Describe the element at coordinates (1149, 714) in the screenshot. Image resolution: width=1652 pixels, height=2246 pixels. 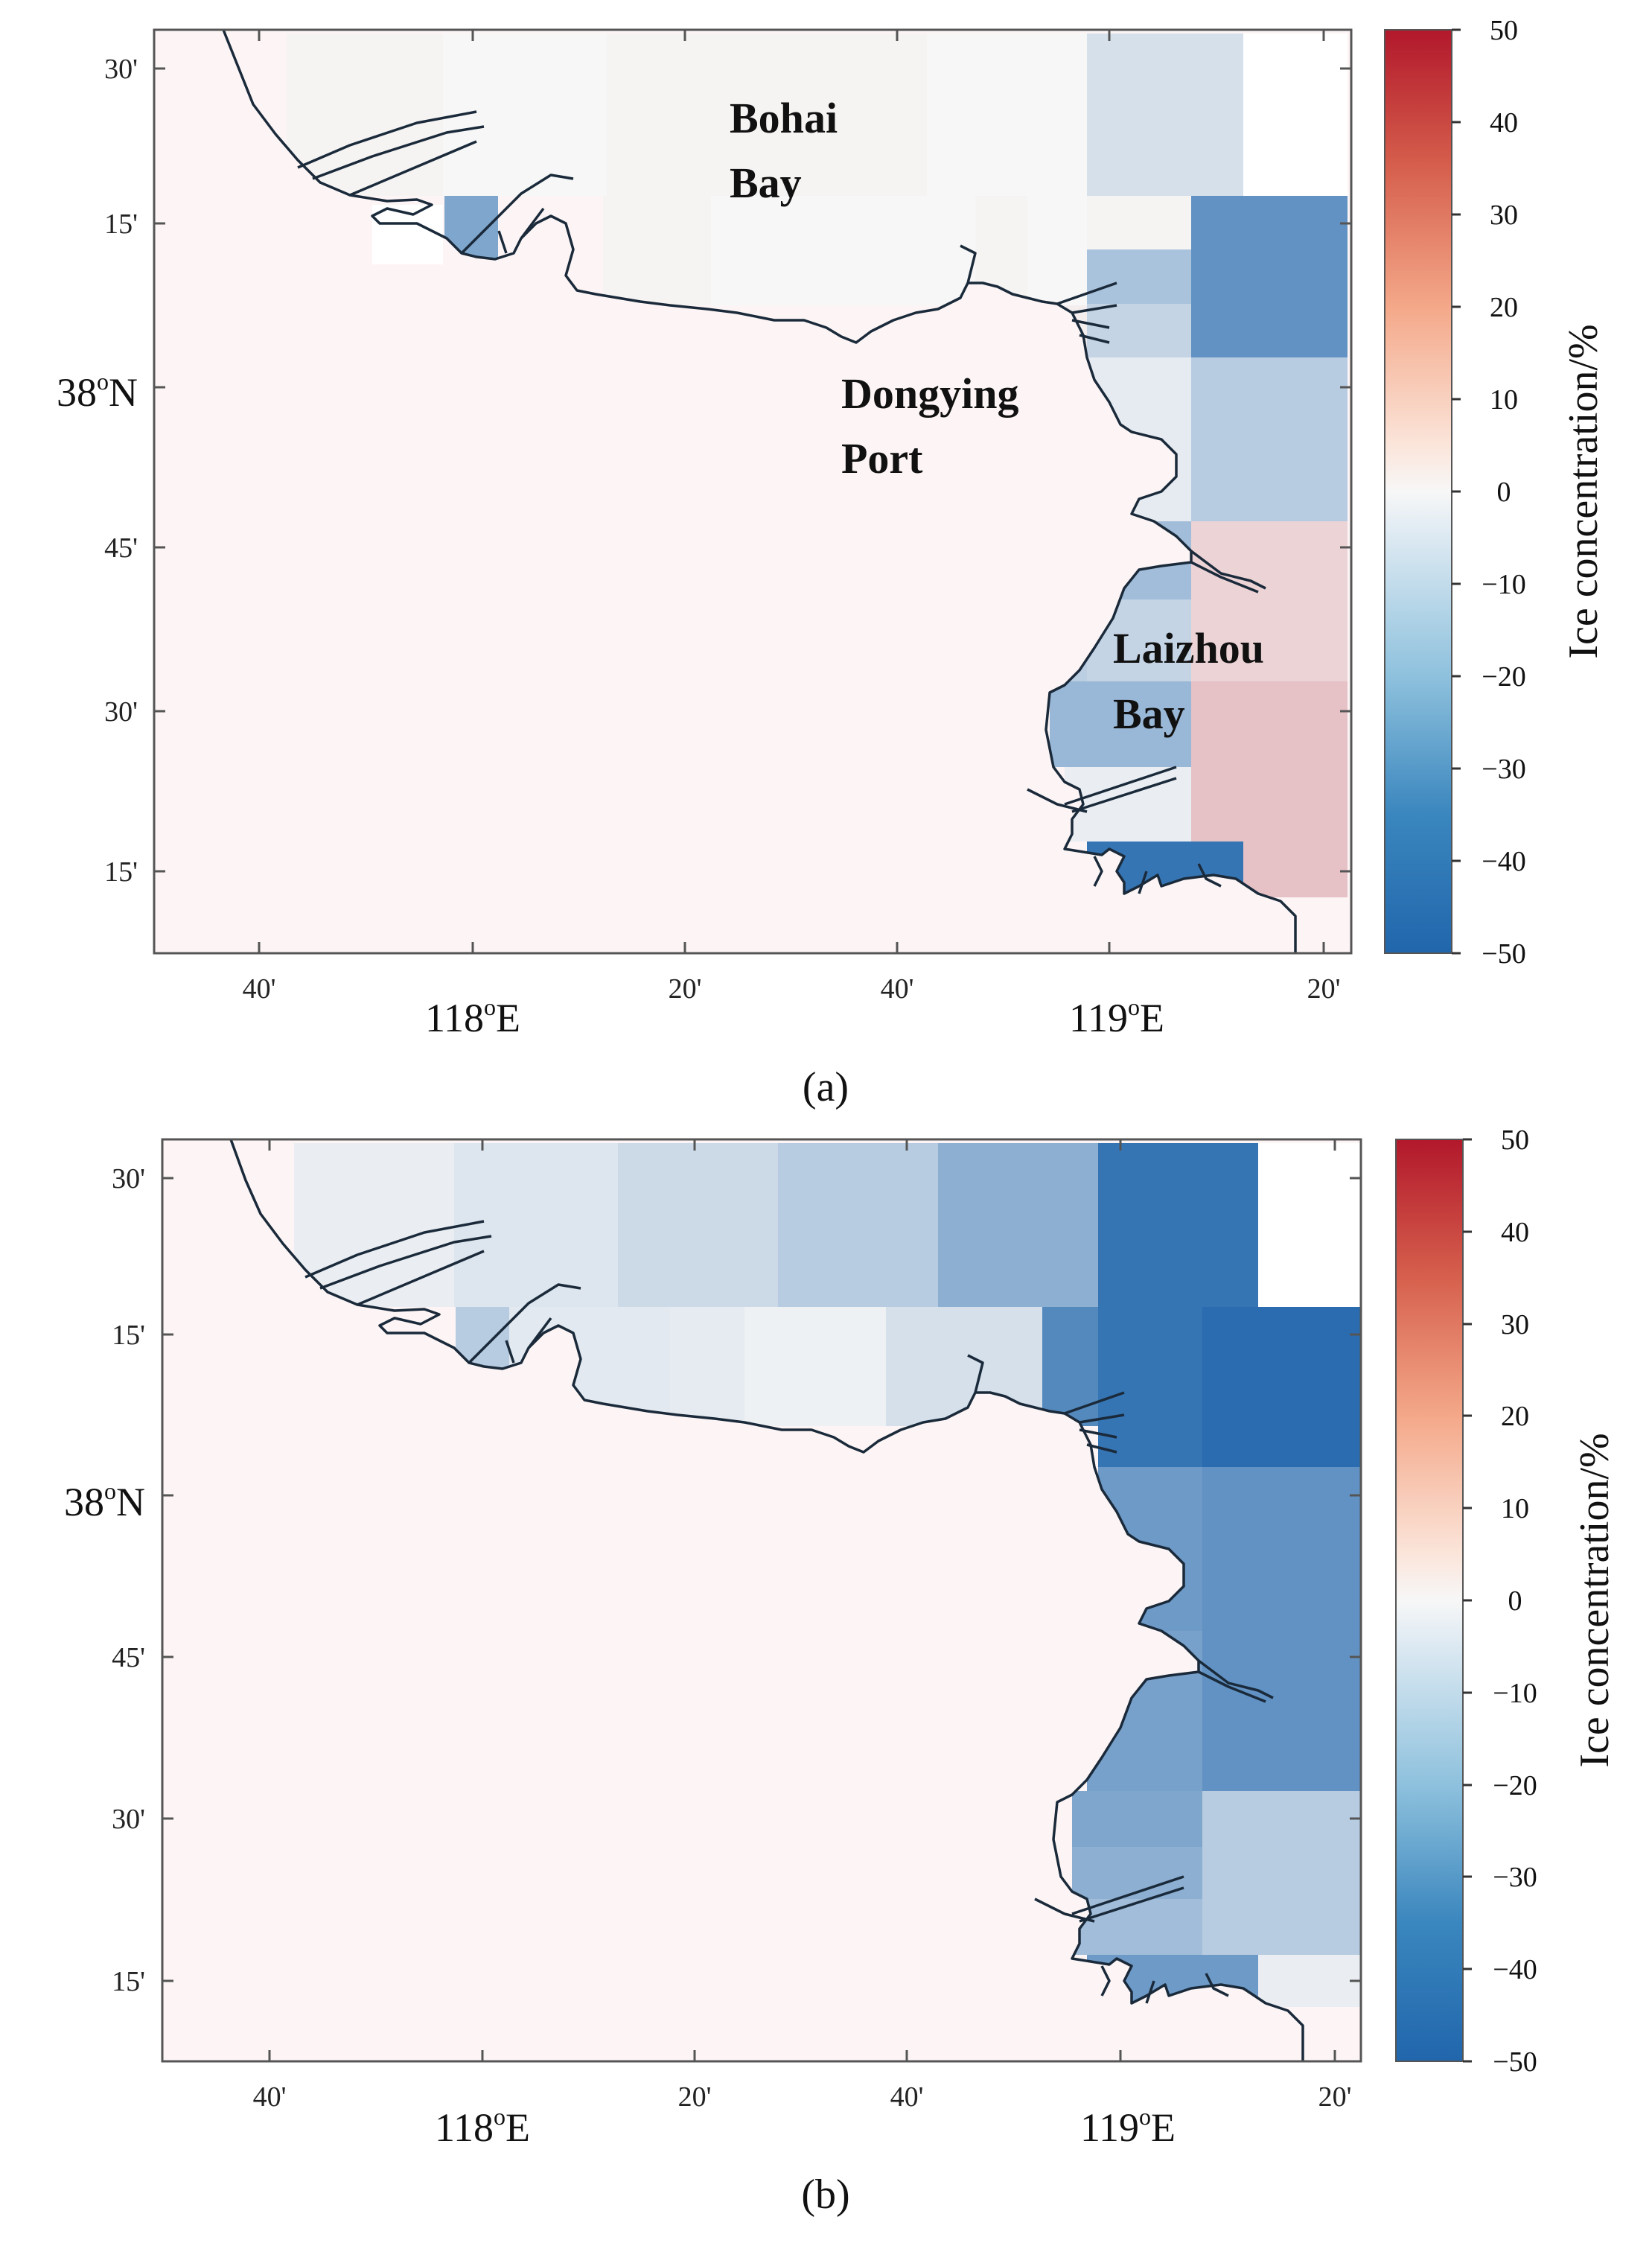
I see `place-label-laizhou: Bay` at that location.